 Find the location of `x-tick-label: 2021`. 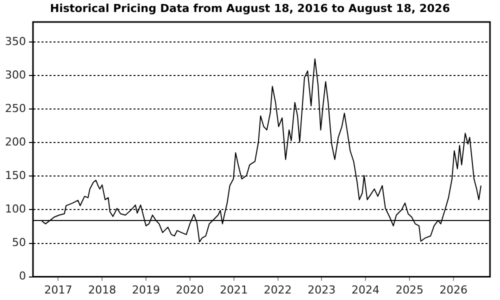

x-tick-label: 2021 is located at coordinates (234, 289).